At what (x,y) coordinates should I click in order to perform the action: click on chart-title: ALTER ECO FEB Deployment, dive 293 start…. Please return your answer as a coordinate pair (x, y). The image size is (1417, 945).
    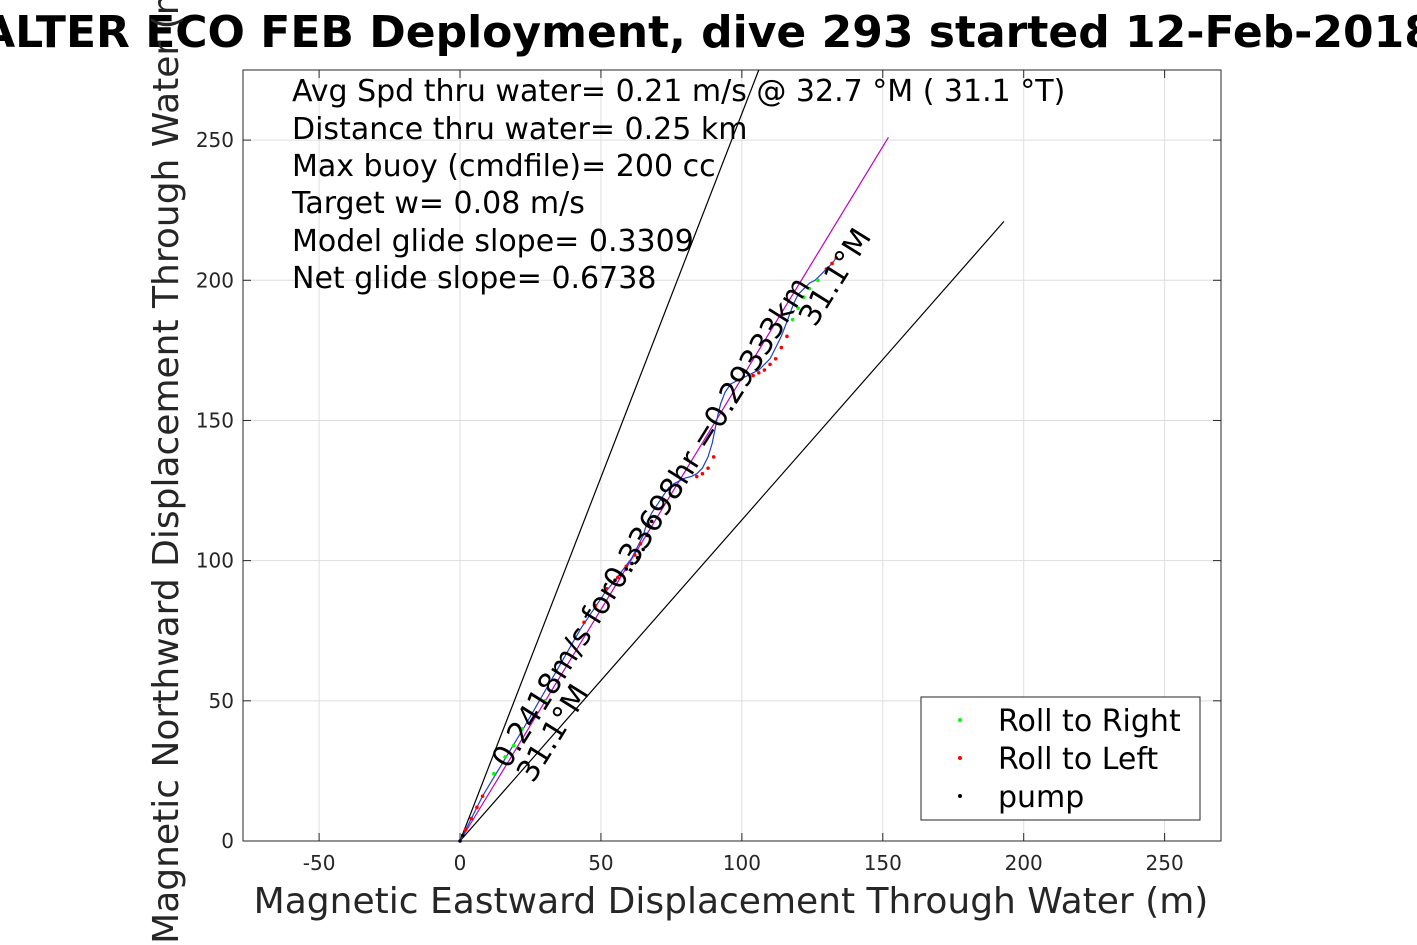
    Looking at the image, I should click on (708, 32).